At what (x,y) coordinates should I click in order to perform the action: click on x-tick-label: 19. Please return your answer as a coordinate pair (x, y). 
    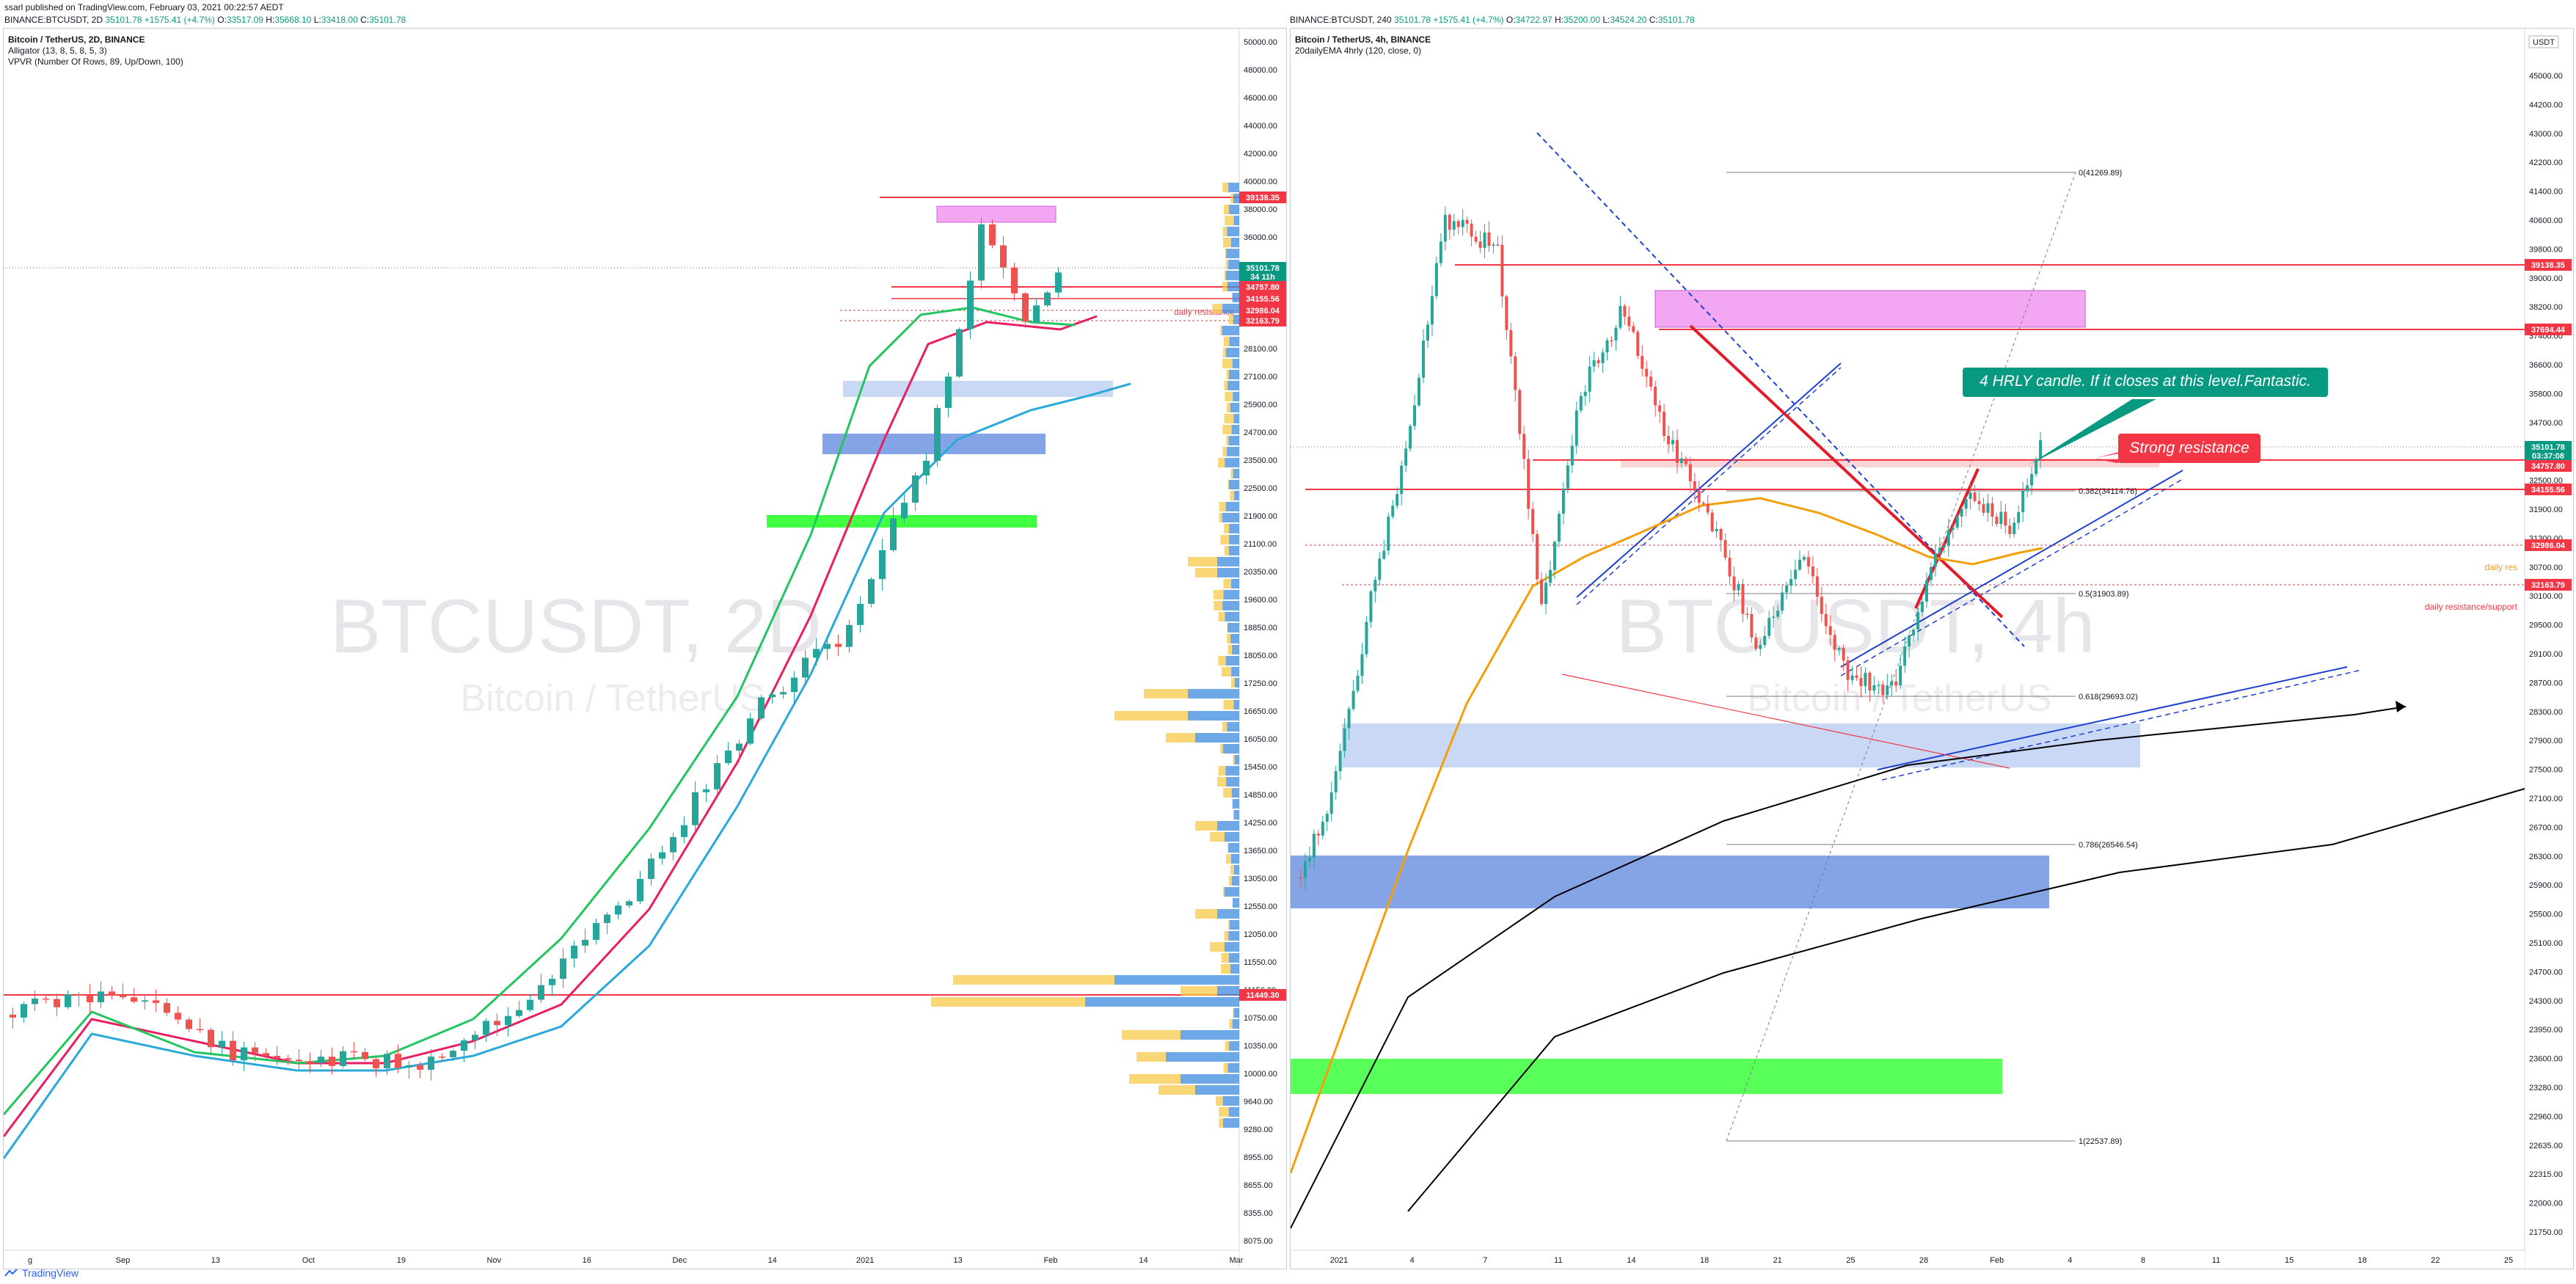
    Looking at the image, I should click on (402, 1260).